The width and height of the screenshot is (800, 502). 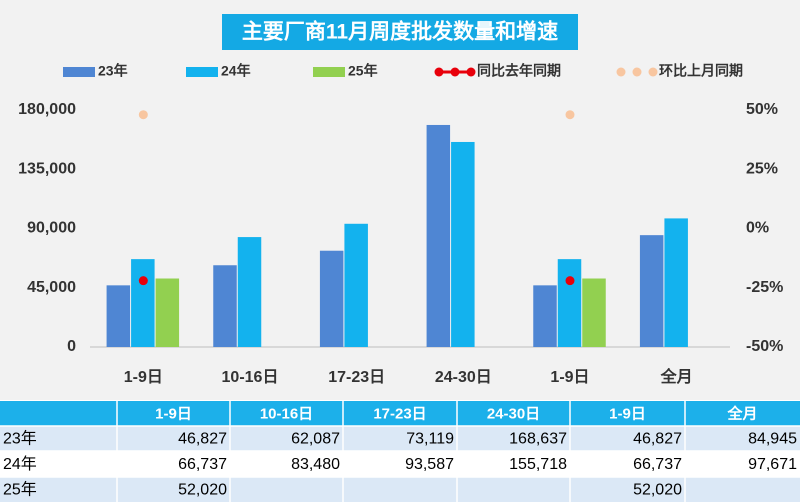 What do you see at coordinates (463, 377) in the screenshot?
I see `x-tick-label: 24-30日` at bounding box center [463, 377].